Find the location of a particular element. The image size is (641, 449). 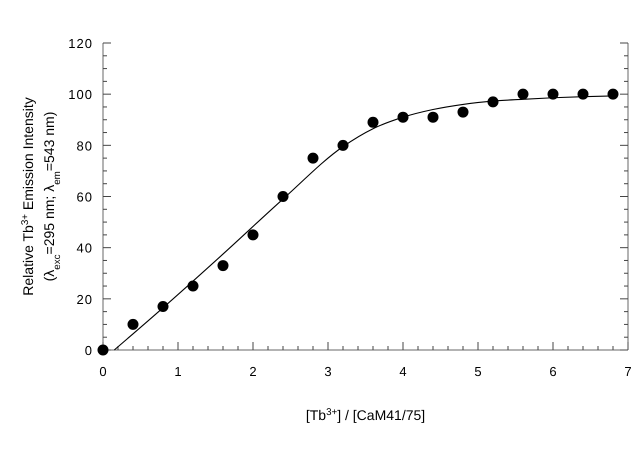

x-axis-title: [Tb$^{3+}$] / [CaM41/75] is located at coordinates (366, 414).